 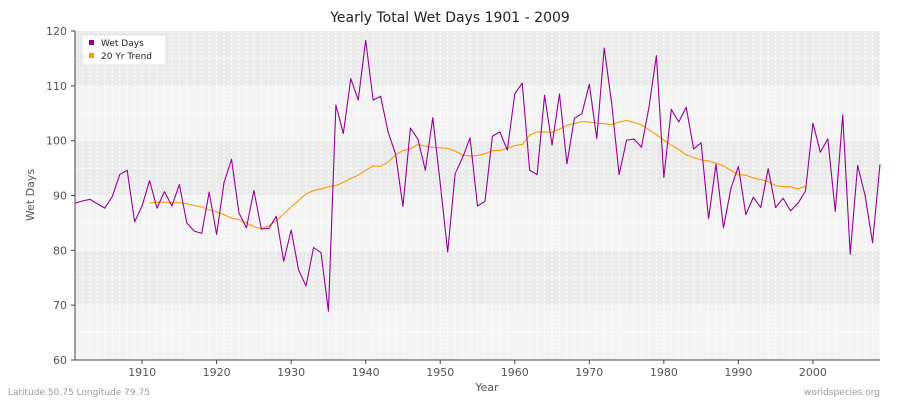 I want to click on y-tick-label: 120, so click(x=56, y=31).